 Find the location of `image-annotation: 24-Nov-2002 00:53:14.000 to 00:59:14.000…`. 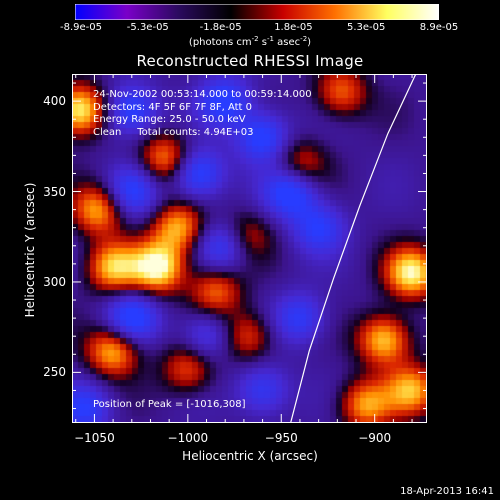

image-annotation: 24-Nov-2002 00:53:14.000 to 00:59:14.000… is located at coordinates (202, 114).